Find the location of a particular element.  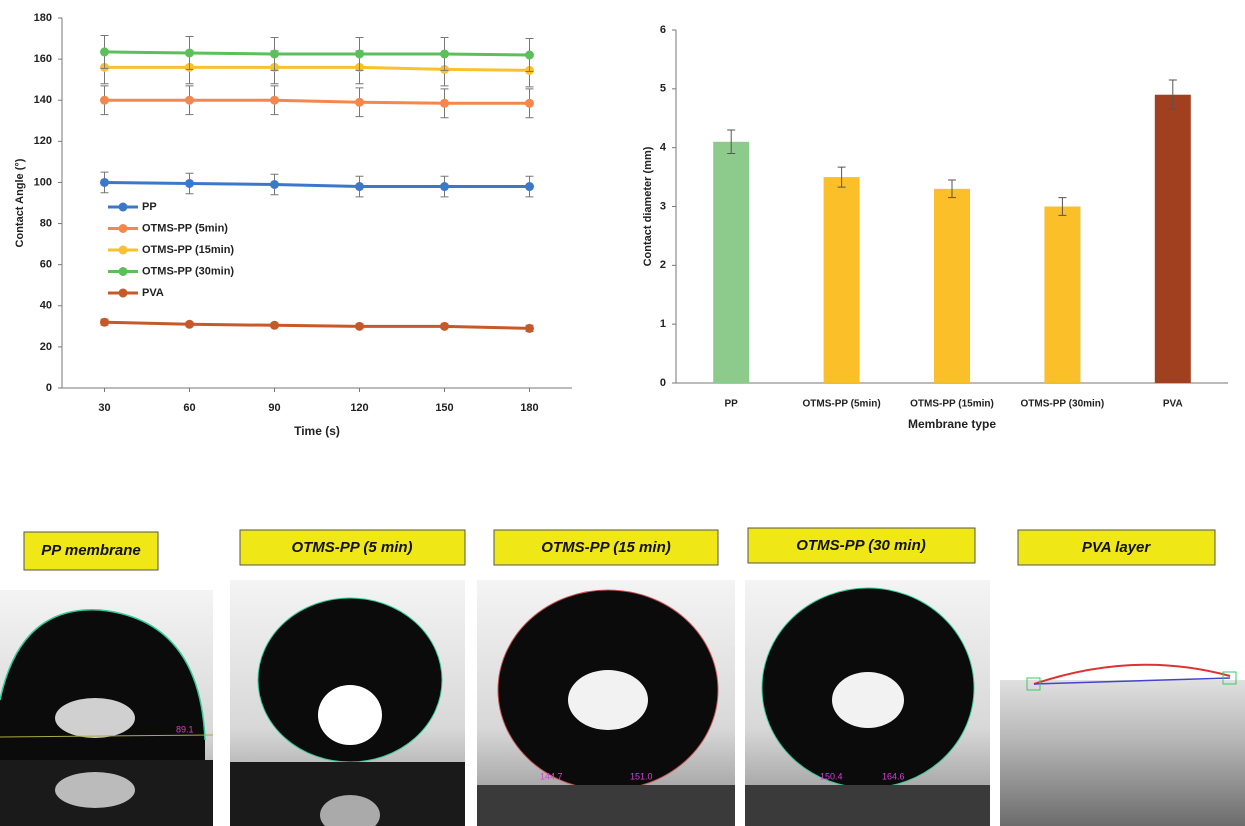

y-tick-label: 60 is located at coordinates (46, 265).